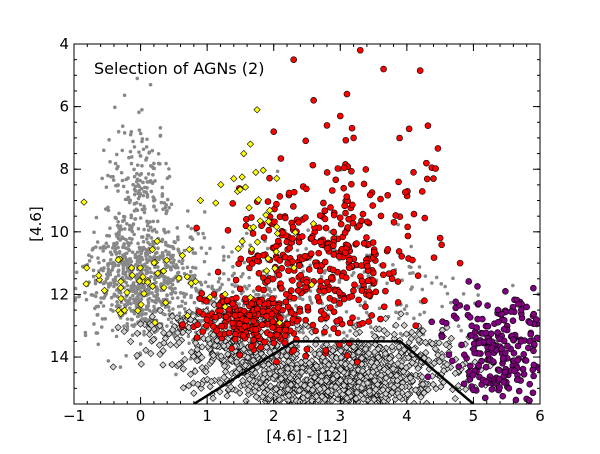  I want to click on x-tick-label: −1, so click(74, 416).